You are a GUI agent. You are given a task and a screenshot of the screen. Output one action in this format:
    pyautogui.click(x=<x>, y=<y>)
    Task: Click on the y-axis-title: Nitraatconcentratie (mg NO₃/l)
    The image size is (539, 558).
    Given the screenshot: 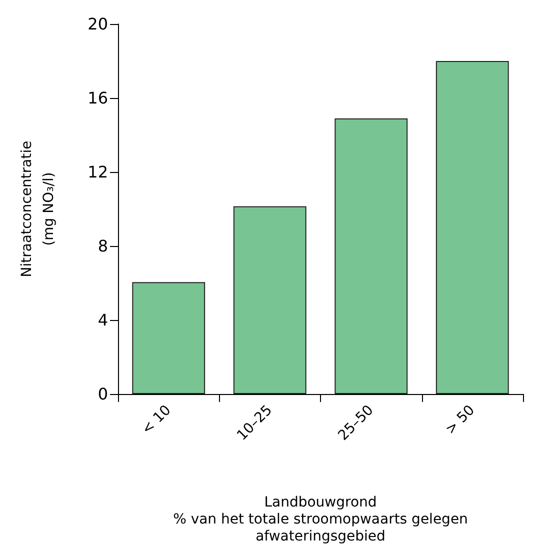 What is the action you would take?
    pyautogui.click(x=38, y=209)
    